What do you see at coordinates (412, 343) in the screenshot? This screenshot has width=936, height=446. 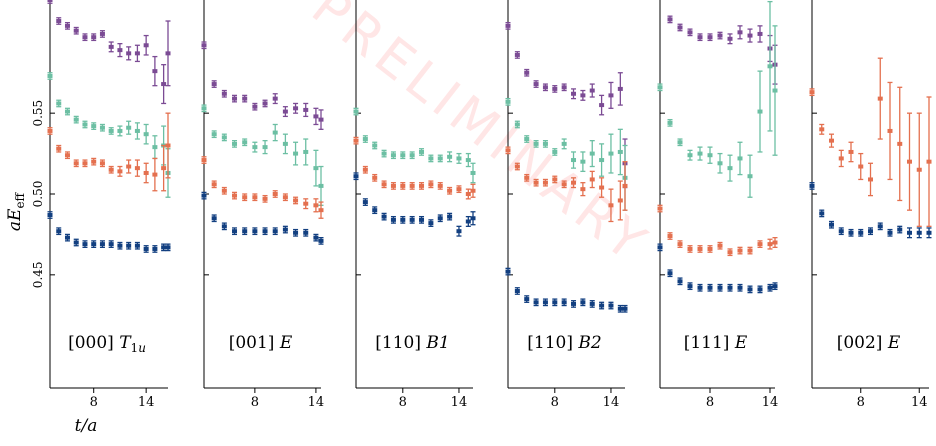 I see `panel-label: [110] B1` at bounding box center [412, 343].